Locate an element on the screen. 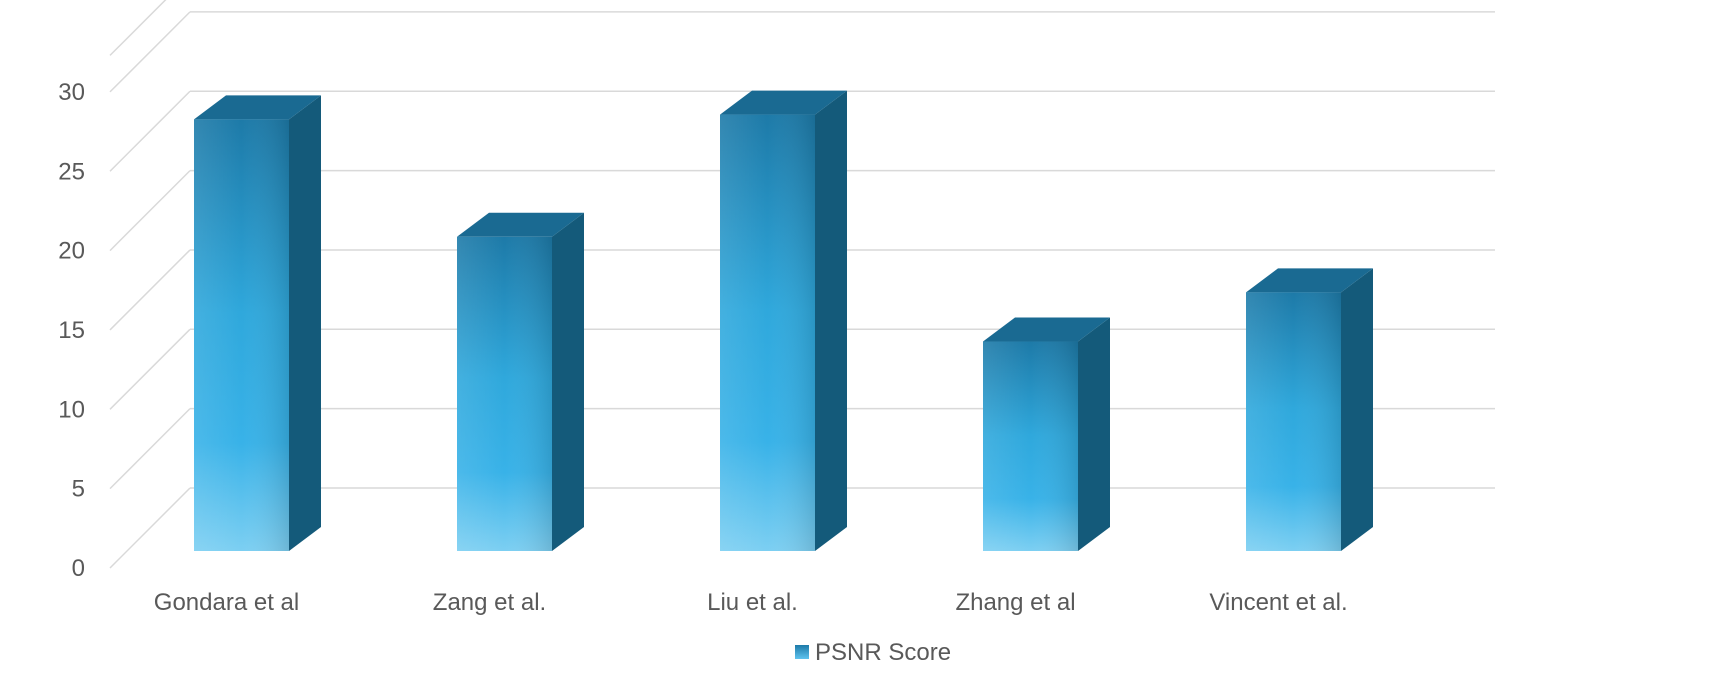 Image resolution: width=1724 pixels, height=682 pixels. y-tick-label: 5 is located at coordinates (78, 489).